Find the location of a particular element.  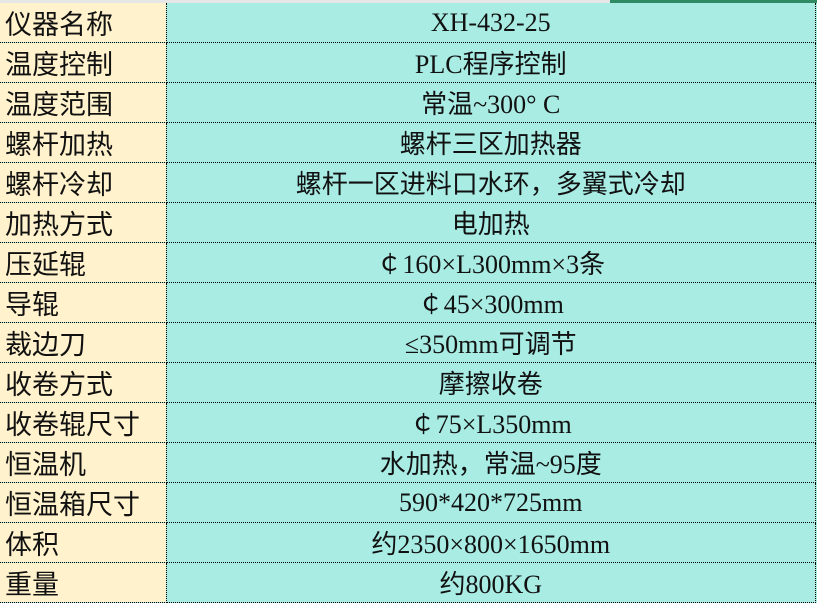

table-row: 收卷辊尺寸 ￠75×L350mm is located at coordinates (408, 422).